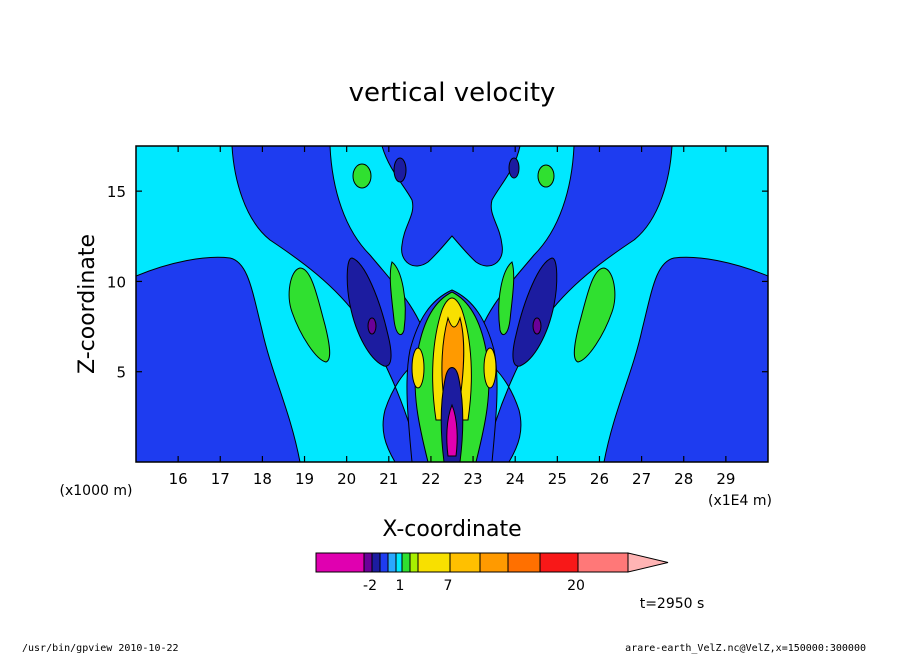 Image resolution: width=904 pixels, height=654 pixels. What do you see at coordinates (262, 479) in the screenshot?
I see `x-tick-label: 18` at bounding box center [262, 479].